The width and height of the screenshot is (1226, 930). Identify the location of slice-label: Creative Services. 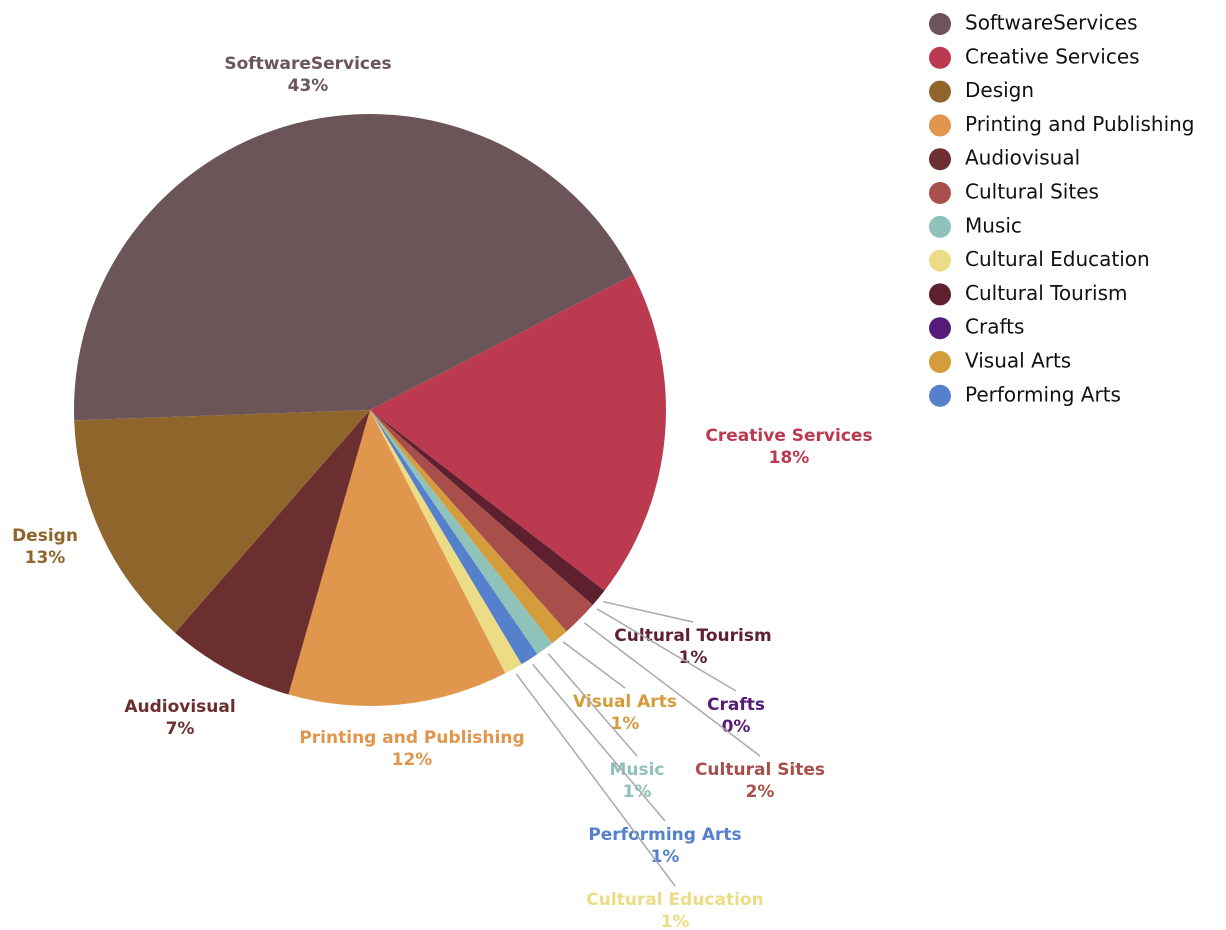
(788, 436).